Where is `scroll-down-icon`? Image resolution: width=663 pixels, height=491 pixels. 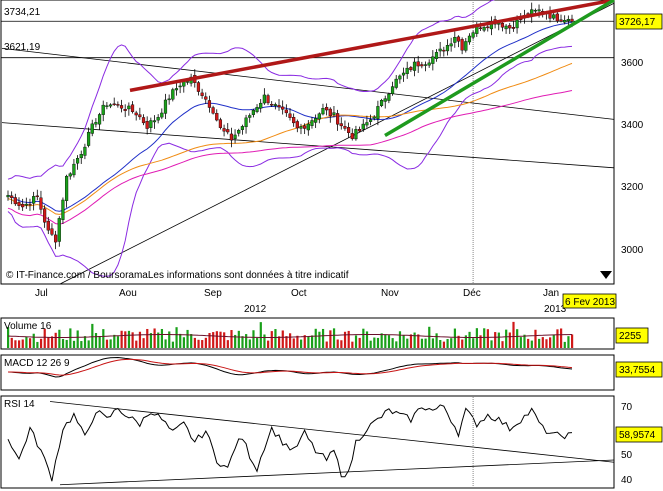
scroll-down-icon is located at coordinates (606, 275).